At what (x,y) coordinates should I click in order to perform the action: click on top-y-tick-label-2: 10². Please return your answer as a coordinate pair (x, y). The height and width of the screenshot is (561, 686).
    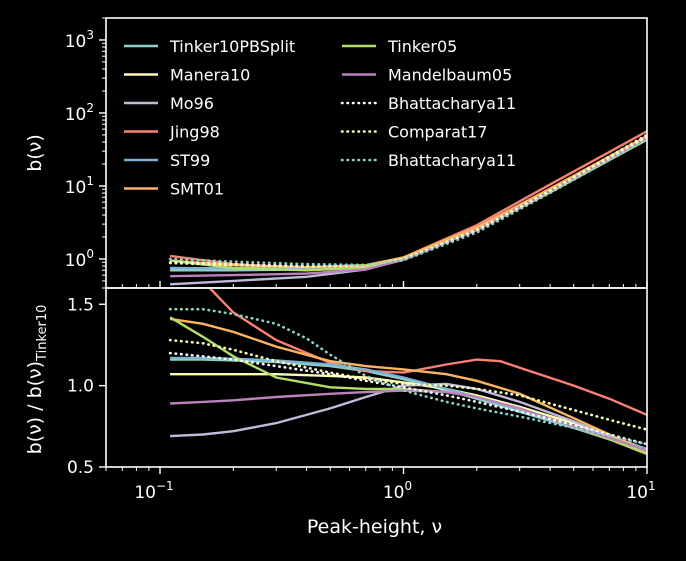
    Looking at the image, I should click on (79, 113).